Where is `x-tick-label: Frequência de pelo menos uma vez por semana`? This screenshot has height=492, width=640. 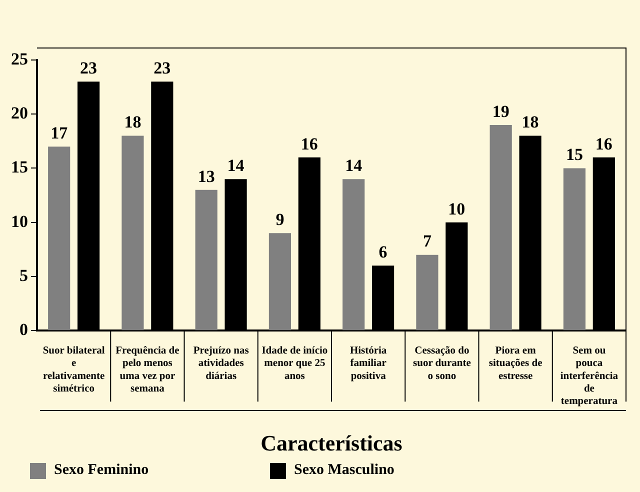 x-tick-label: Frequência de pelo menos uma vez por semana is located at coordinates (148, 370).